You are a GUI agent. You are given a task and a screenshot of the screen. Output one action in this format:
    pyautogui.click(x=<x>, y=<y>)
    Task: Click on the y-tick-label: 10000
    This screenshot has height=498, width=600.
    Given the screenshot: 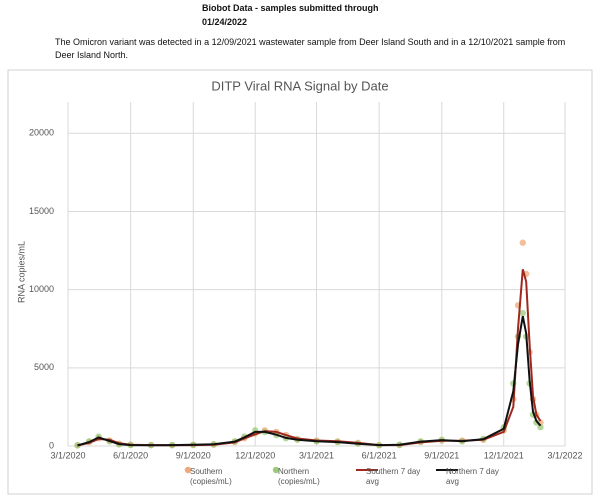 What is the action you would take?
    pyautogui.click(x=41, y=289)
    